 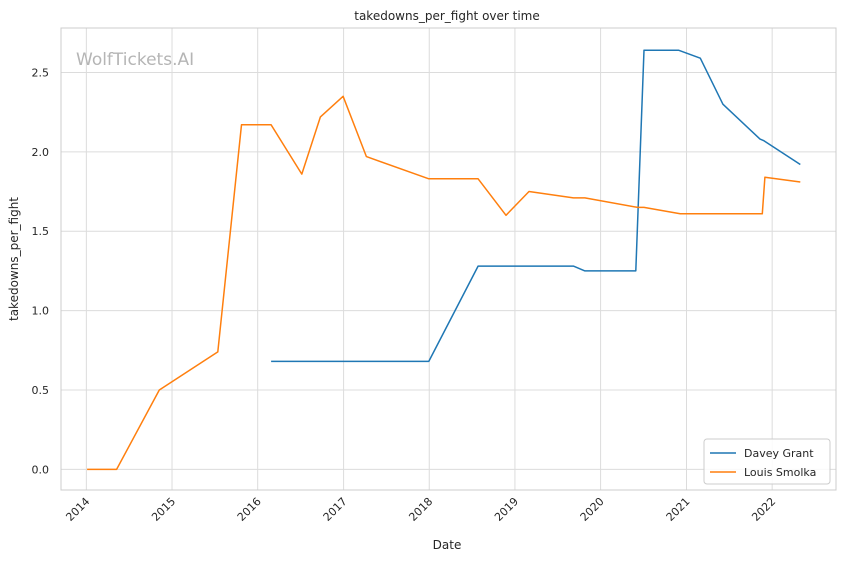 What do you see at coordinates (767, 461) in the screenshot?
I see `legend: Davey Grant Louis Smolka` at bounding box center [767, 461].